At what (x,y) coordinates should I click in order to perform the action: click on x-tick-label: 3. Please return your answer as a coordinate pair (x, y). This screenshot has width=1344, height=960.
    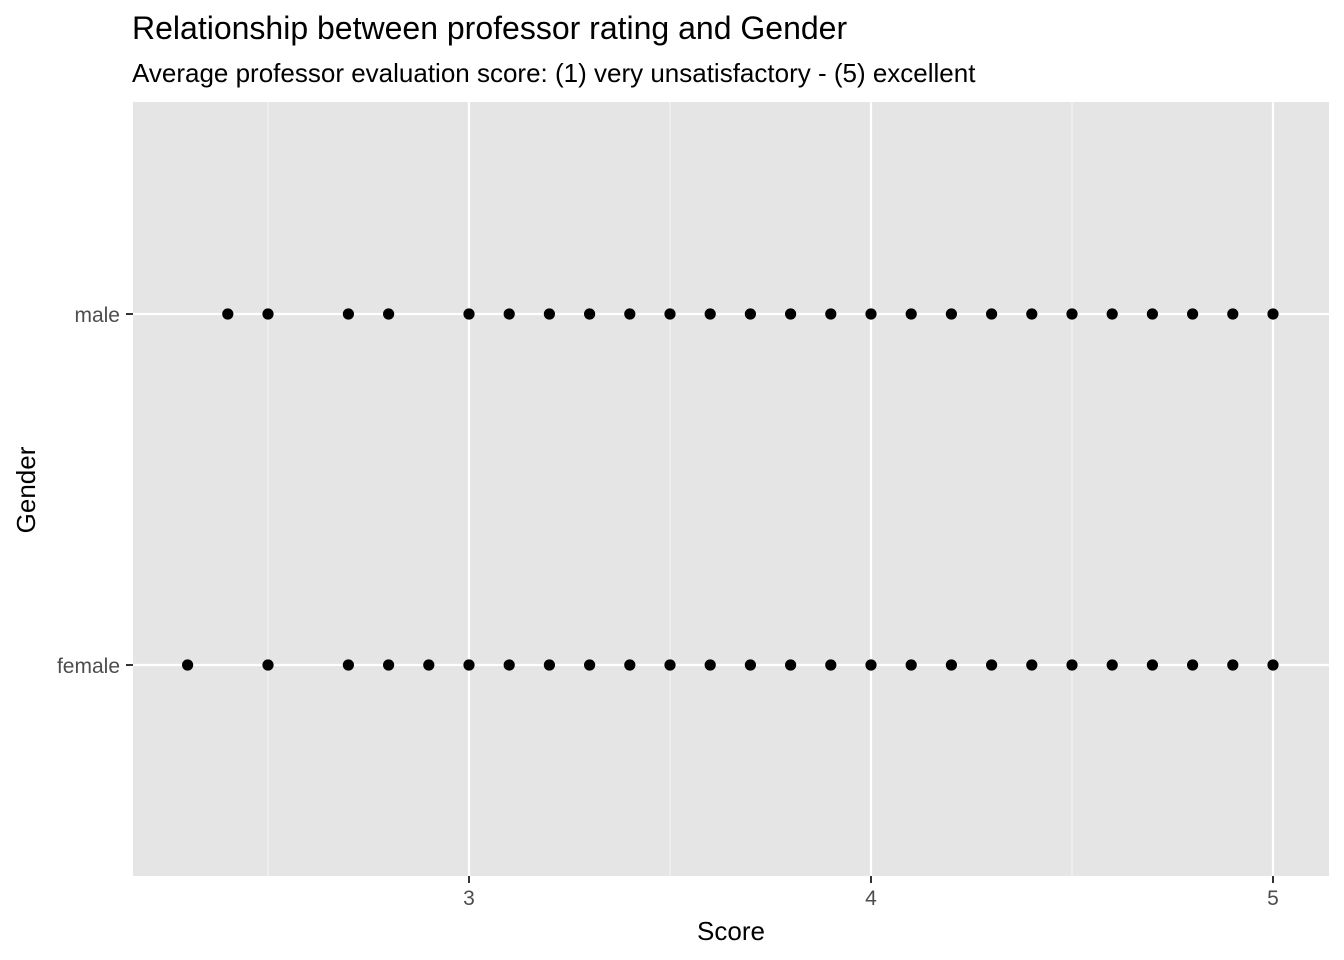
    Looking at the image, I should click on (469, 898).